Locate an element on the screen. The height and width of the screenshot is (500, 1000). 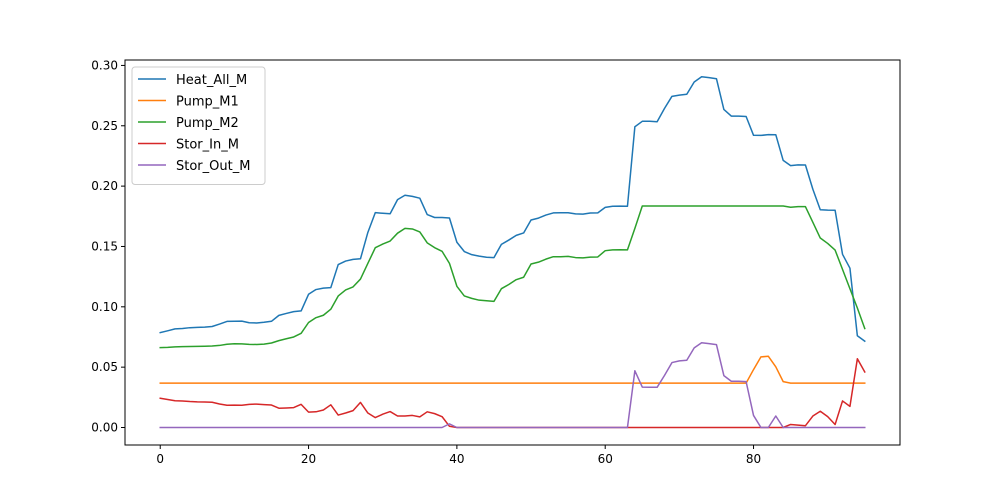
legend-label: Pump_M1 is located at coordinates (207, 102).